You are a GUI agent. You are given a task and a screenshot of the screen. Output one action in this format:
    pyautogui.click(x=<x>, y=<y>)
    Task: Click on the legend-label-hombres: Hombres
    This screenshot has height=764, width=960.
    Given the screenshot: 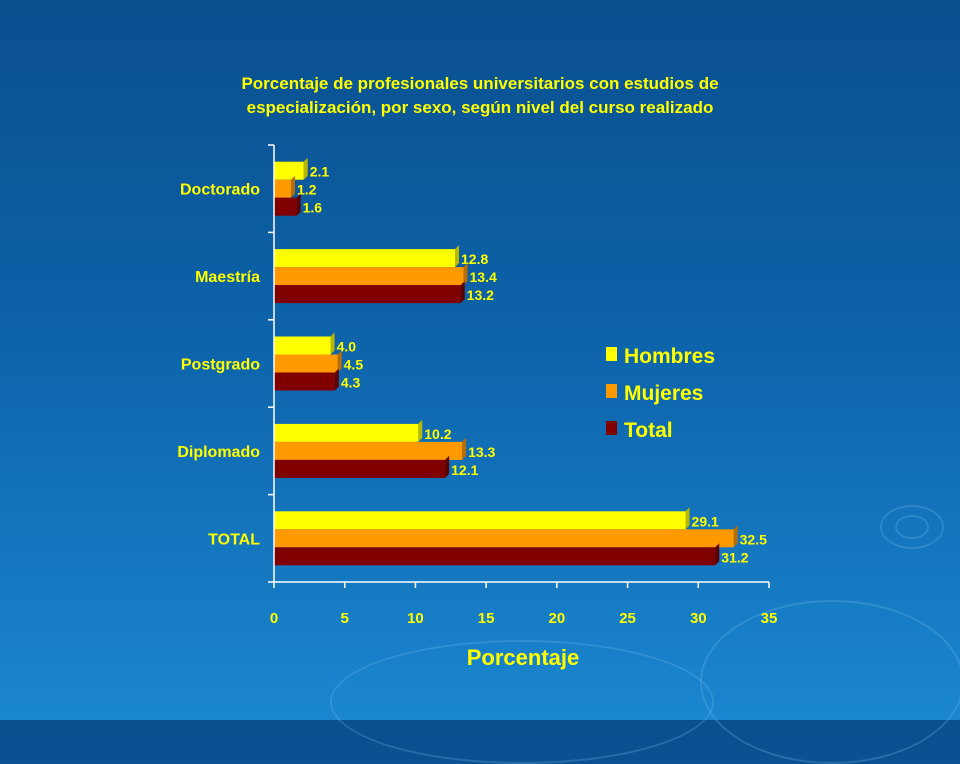 What is the action you would take?
    pyautogui.click(x=669, y=356)
    